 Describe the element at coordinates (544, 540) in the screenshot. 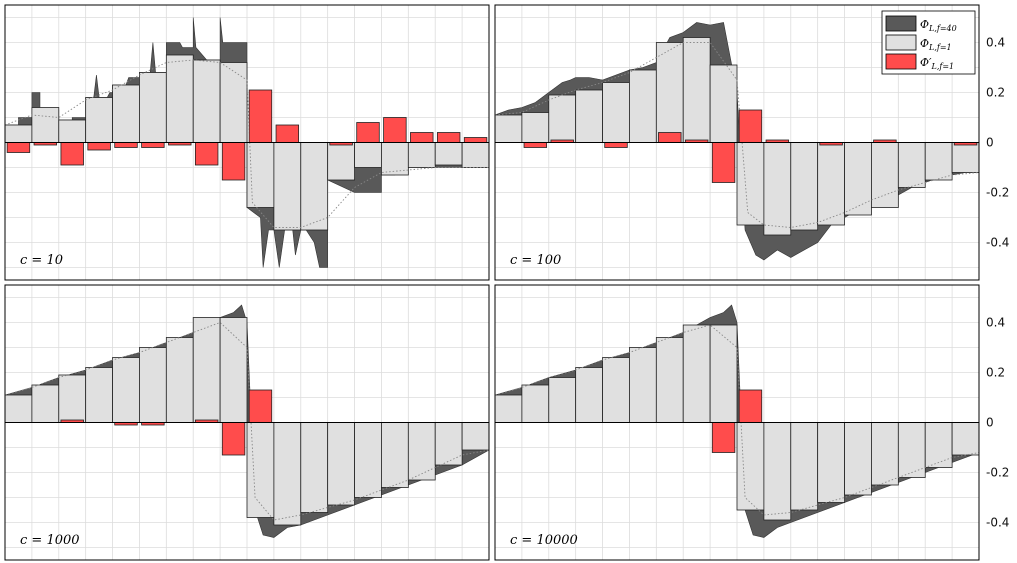

I see `panel-label: c = 10000` at that location.